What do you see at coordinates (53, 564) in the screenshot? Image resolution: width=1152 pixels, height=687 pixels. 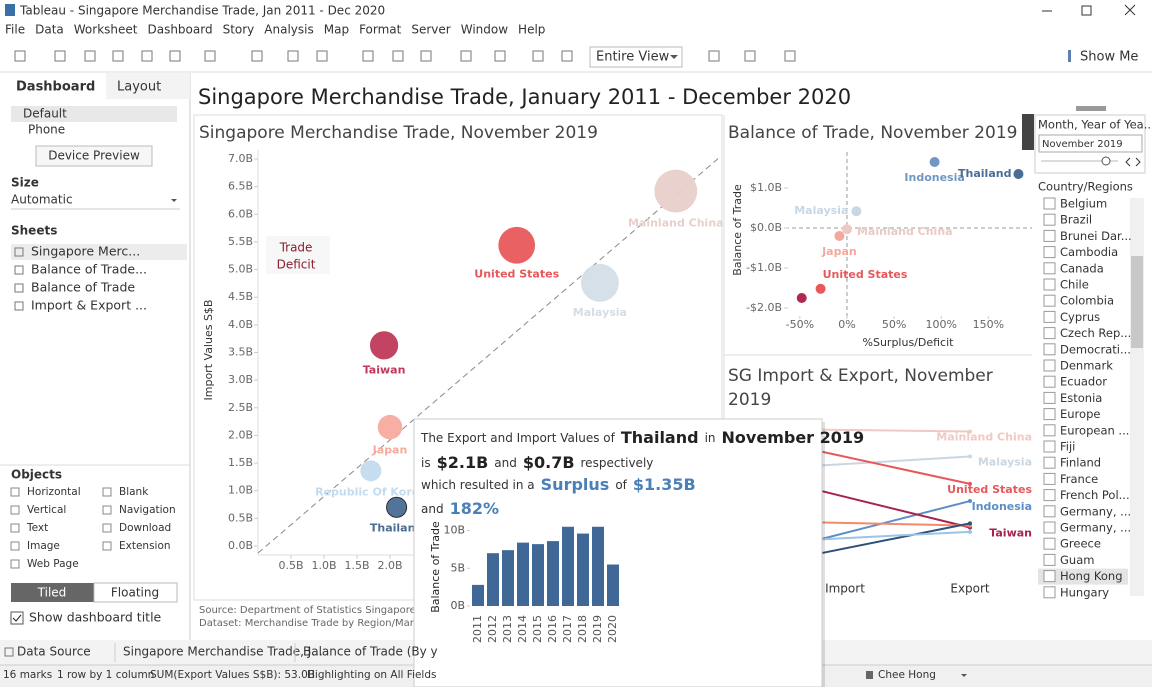 I see `object: Web Page` at bounding box center [53, 564].